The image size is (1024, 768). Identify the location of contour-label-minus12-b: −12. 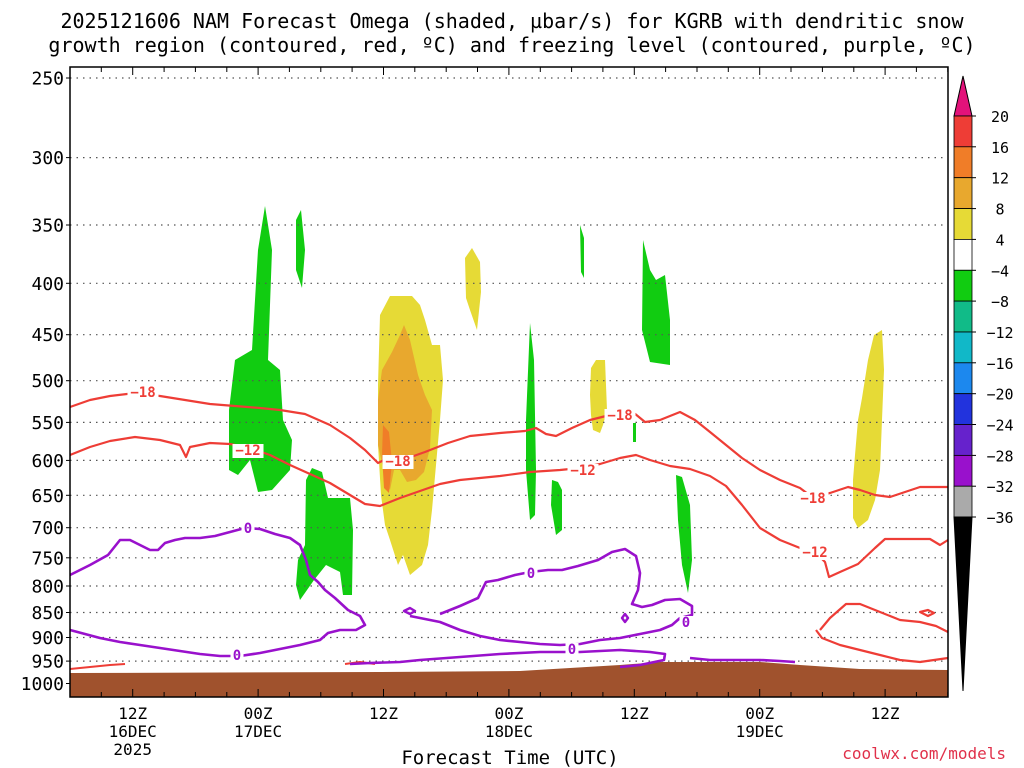
(582, 471).